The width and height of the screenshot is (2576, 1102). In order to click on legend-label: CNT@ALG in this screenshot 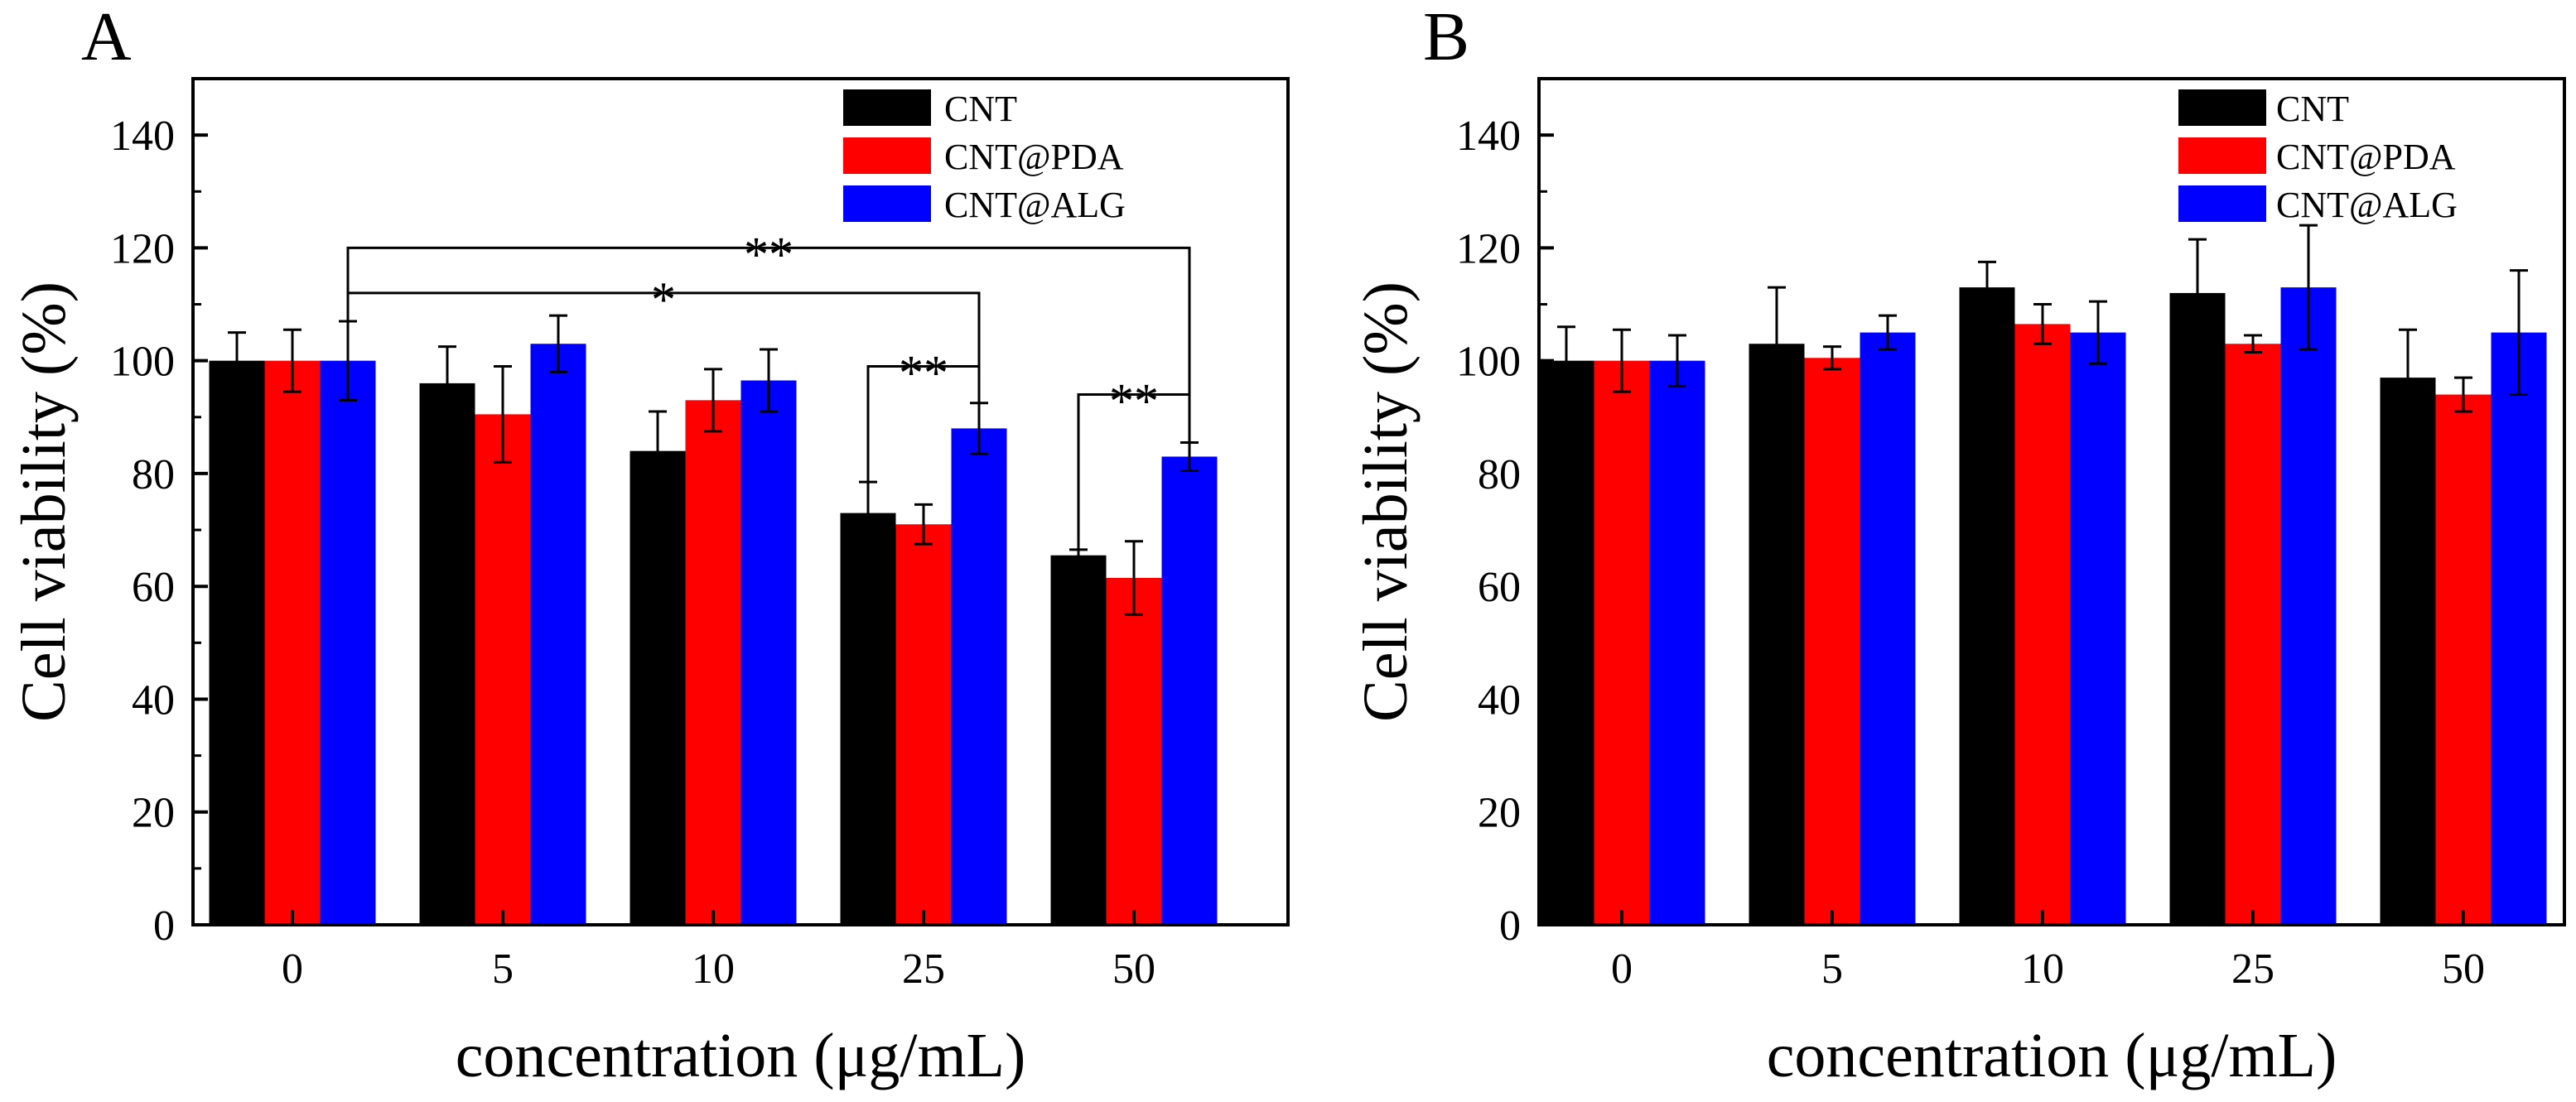, I will do `click(1035, 205)`.